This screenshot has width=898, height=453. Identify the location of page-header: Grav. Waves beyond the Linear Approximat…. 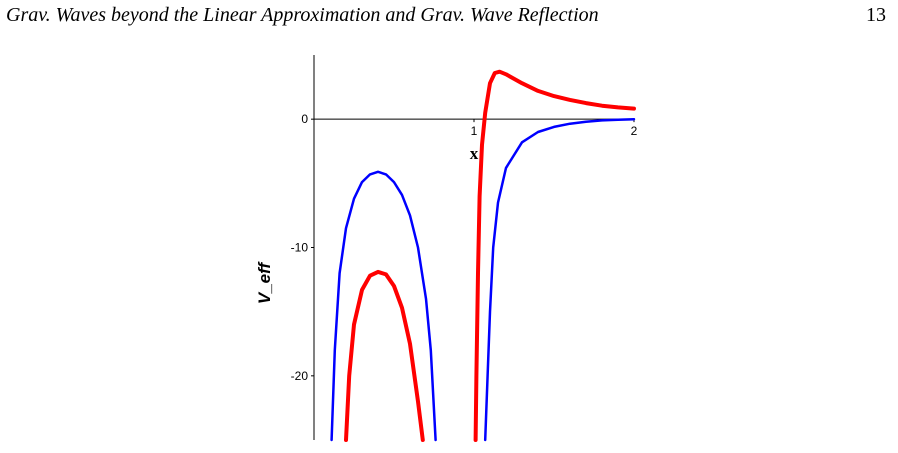
(448, 19).